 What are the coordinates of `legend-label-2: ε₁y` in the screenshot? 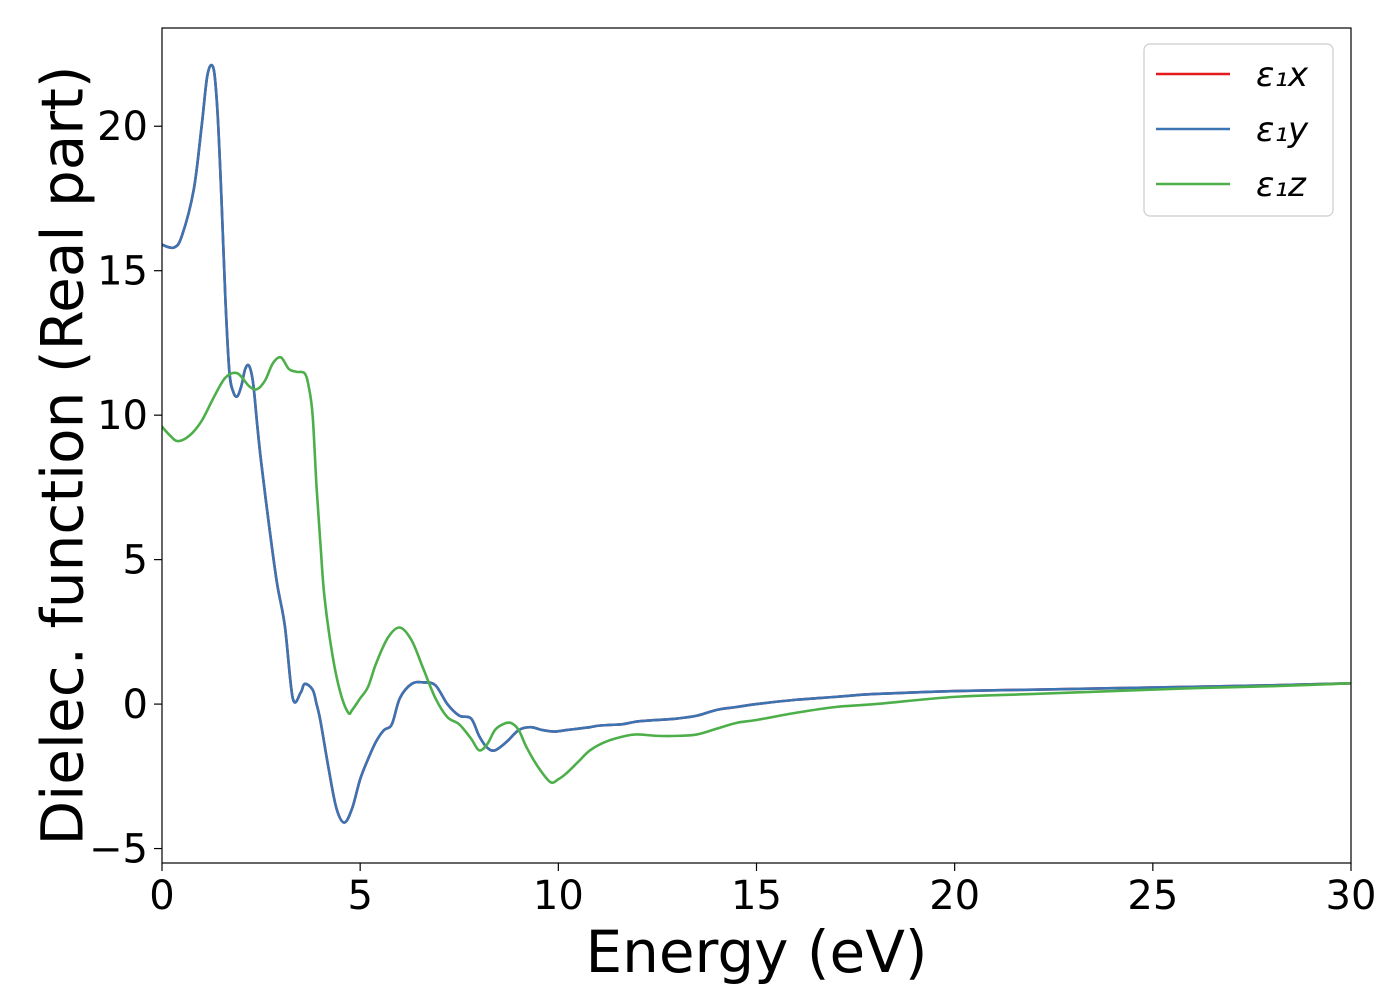 It's located at (1282, 130).